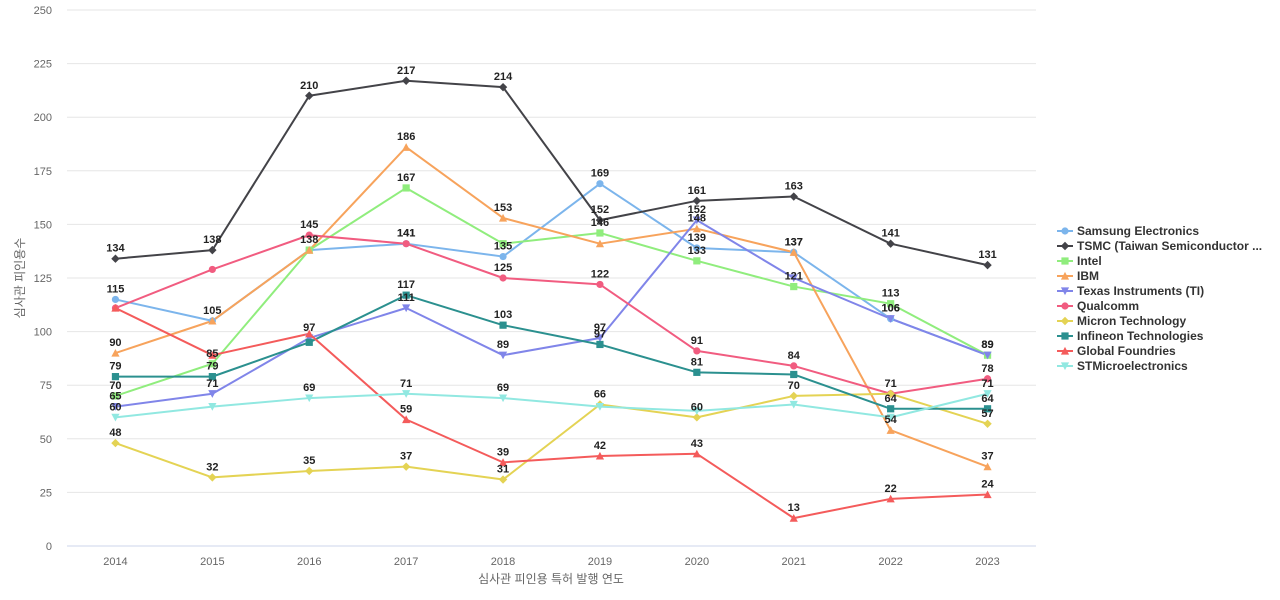 The image size is (1280, 600). I want to click on legend-label: Samsung Electronics, so click(1138, 231).